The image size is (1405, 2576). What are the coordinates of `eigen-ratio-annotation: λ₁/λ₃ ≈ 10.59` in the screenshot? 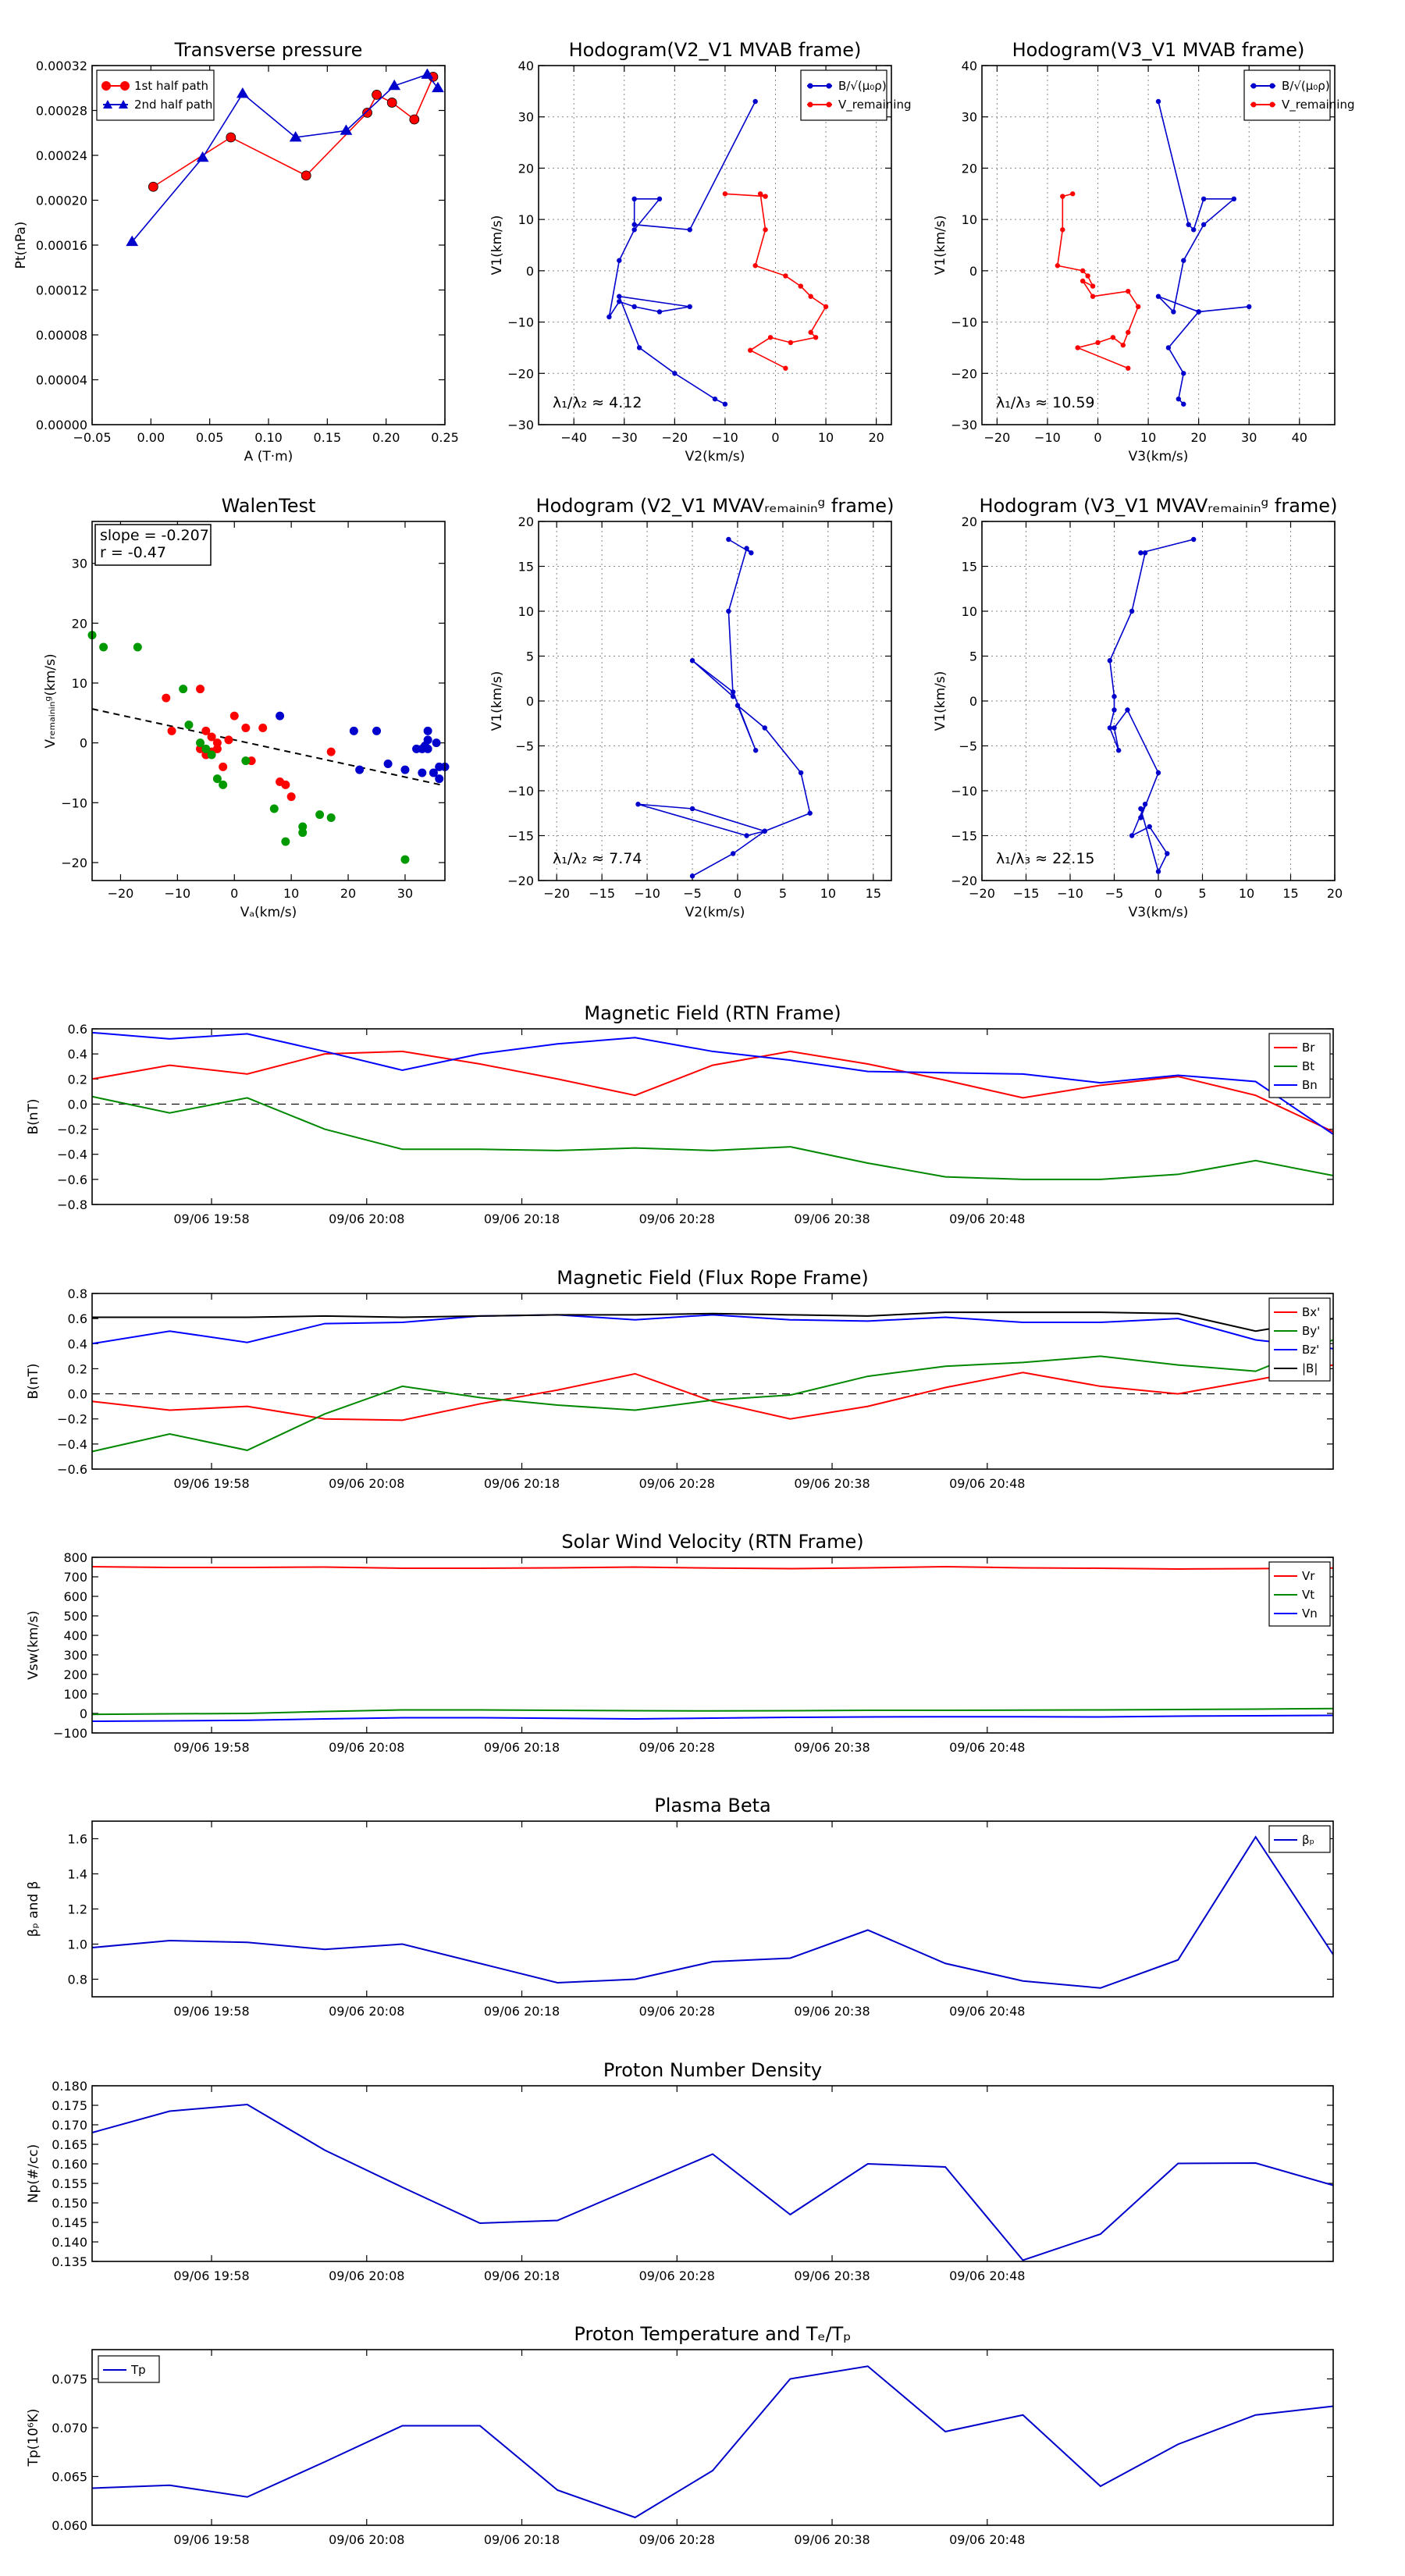 It's located at (1045, 402).